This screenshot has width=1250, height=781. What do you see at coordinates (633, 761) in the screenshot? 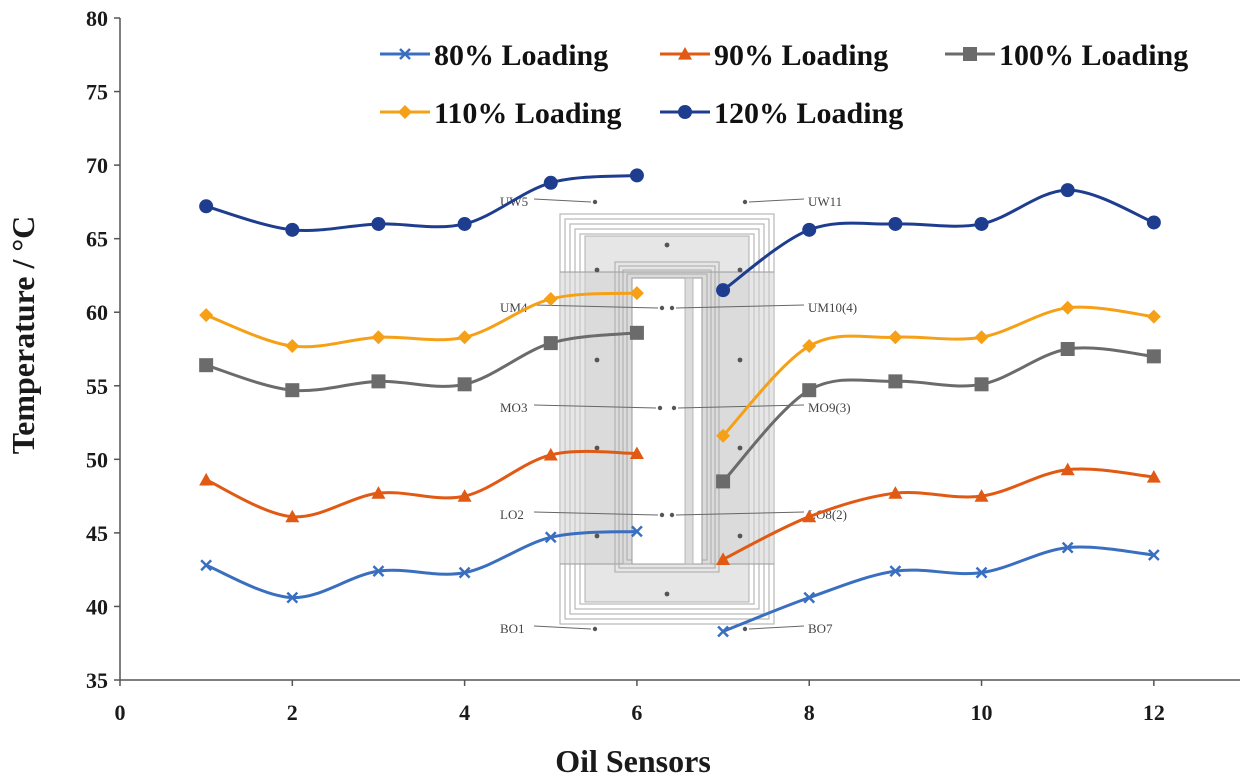
I see `x-axis-title: Oil Sensors` at bounding box center [633, 761].